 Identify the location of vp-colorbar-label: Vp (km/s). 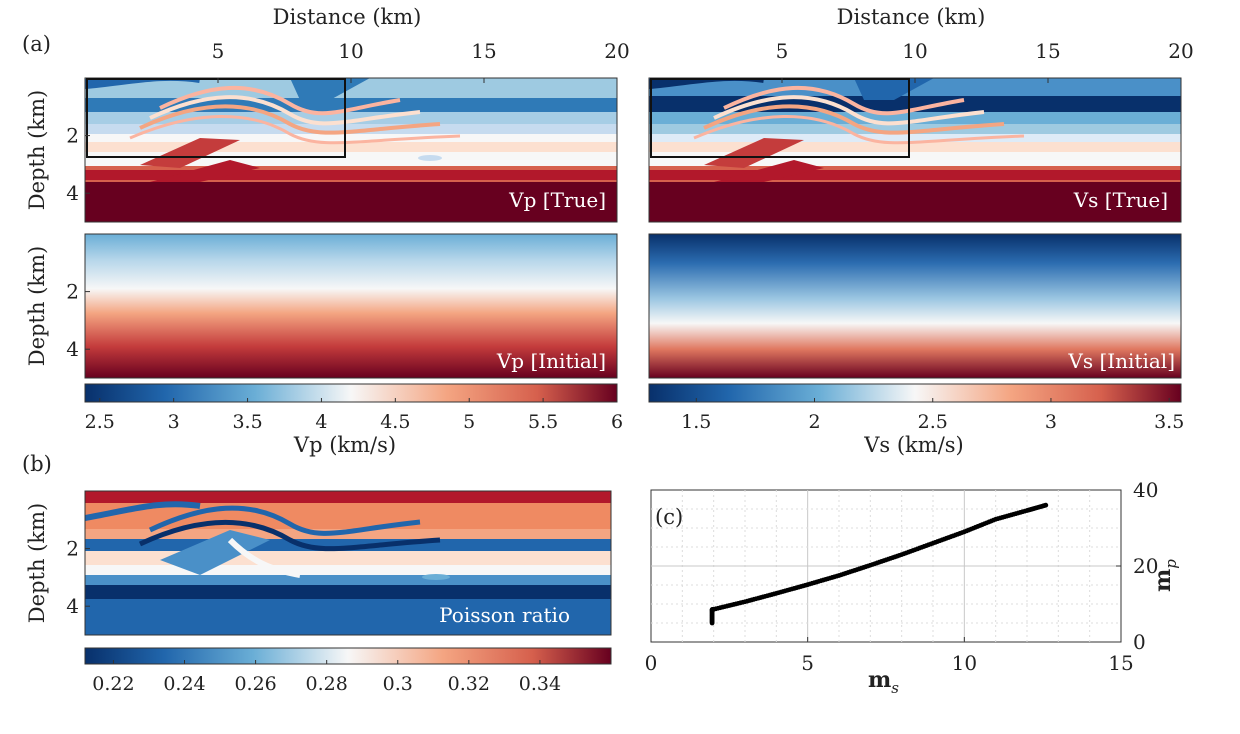
(344, 445).